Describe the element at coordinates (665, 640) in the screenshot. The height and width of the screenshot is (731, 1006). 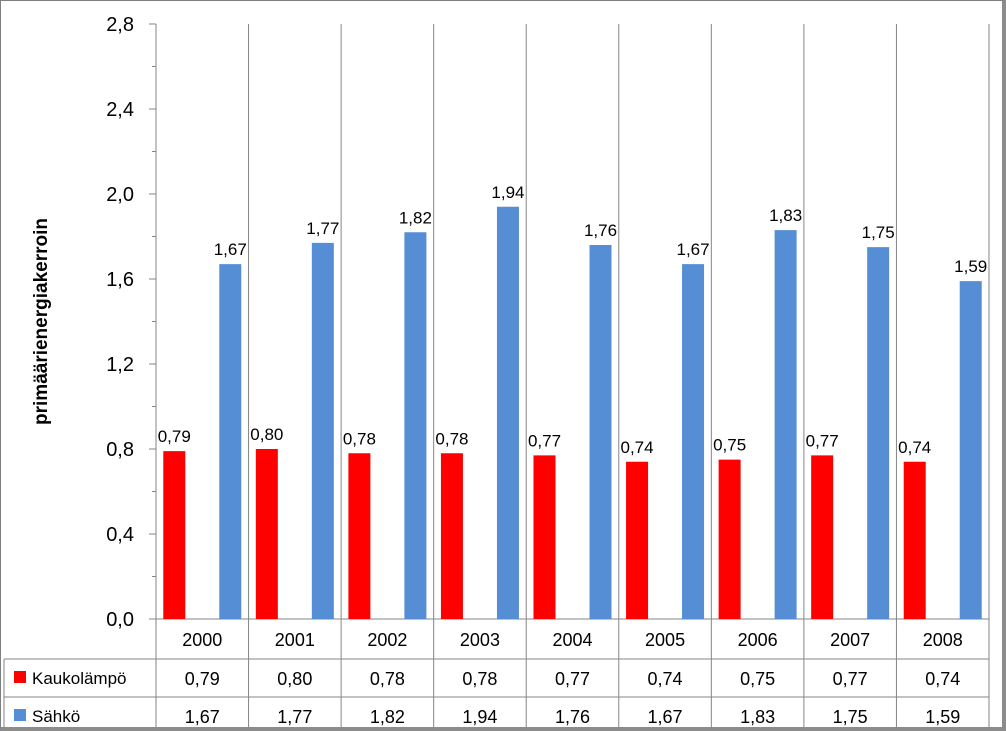
I see `category-label: 2005` at that location.